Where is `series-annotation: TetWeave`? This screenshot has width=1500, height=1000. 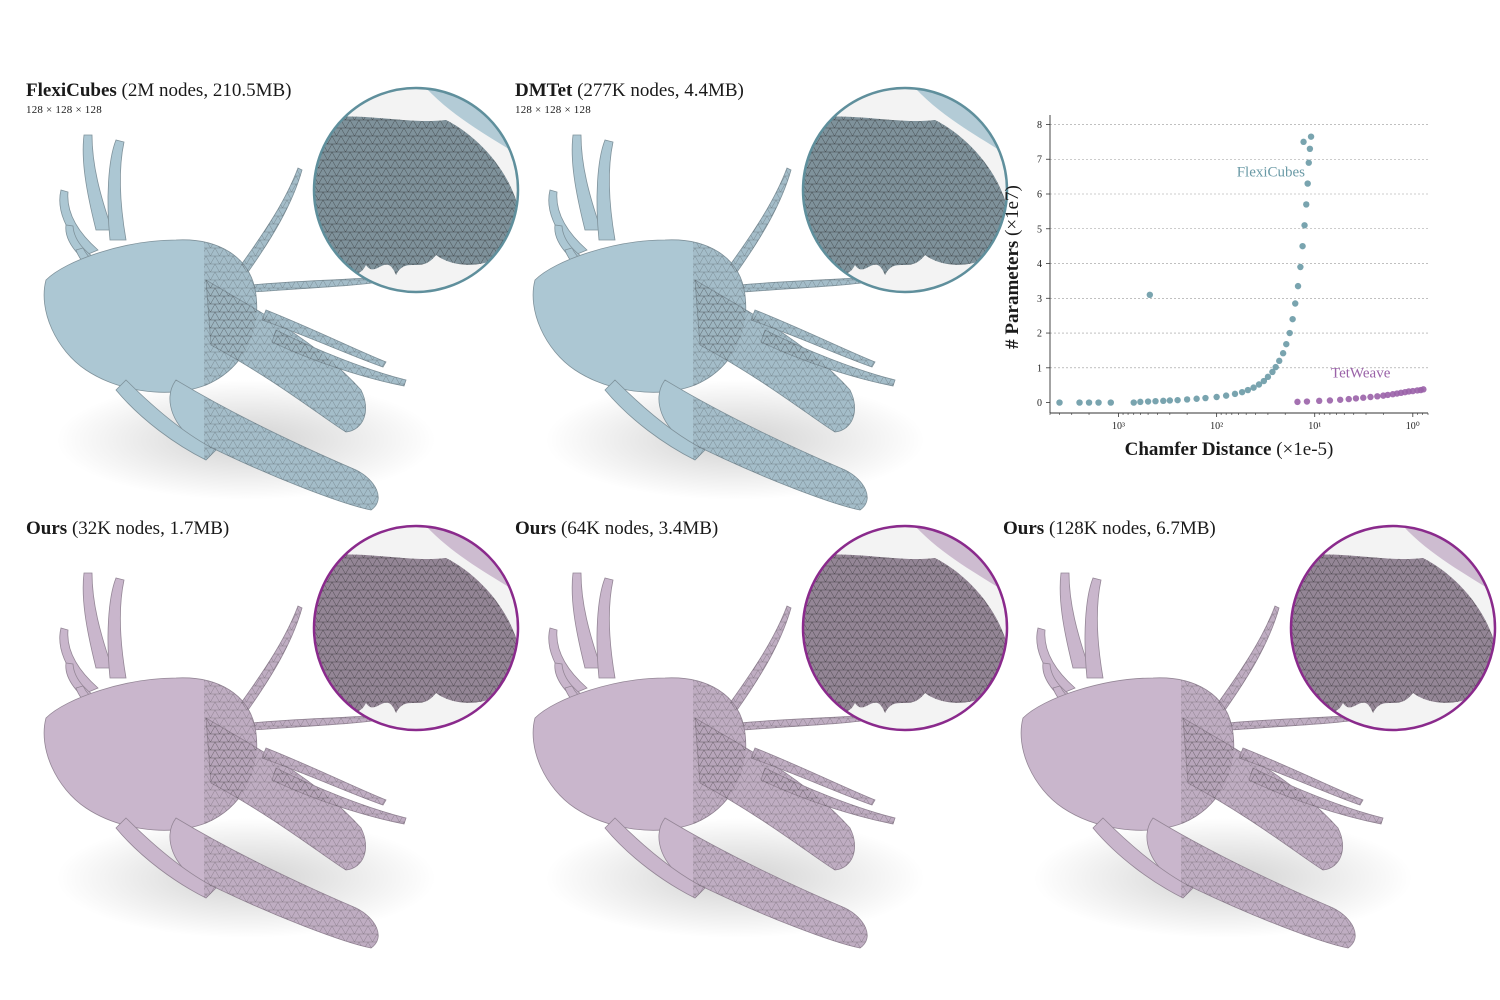
series-annotation: TetWeave is located at coordinates (1361, 374).